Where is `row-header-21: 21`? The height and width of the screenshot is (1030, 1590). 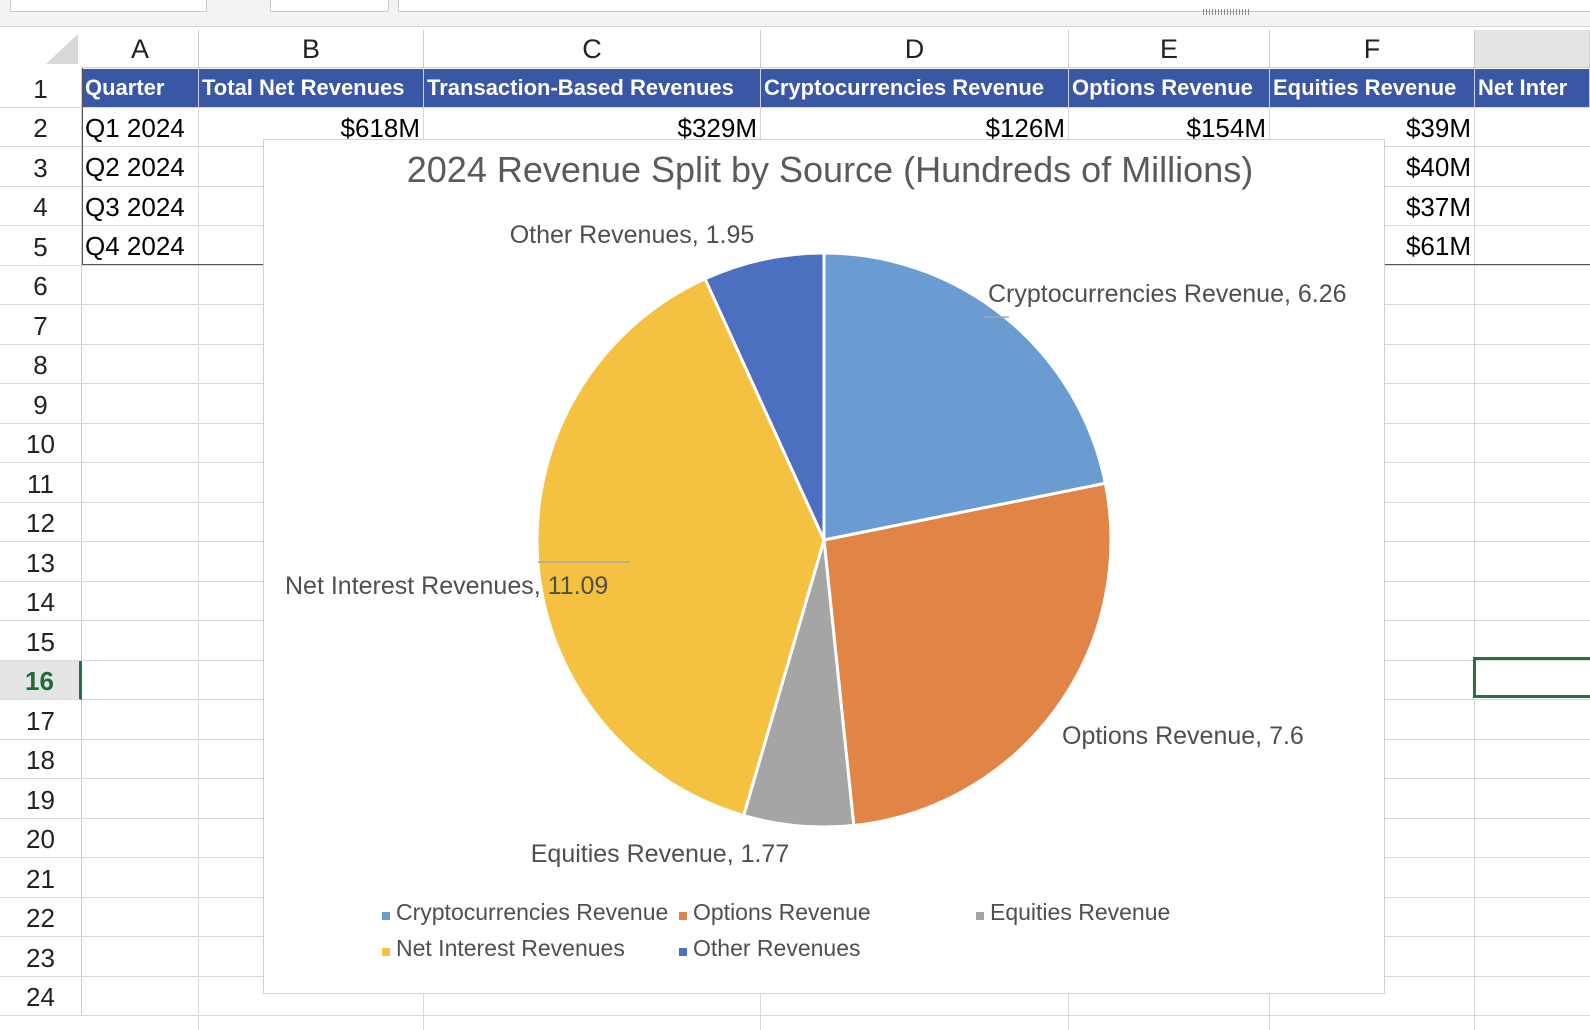
row-header-21: 21 is located at coordinates (41, 878).